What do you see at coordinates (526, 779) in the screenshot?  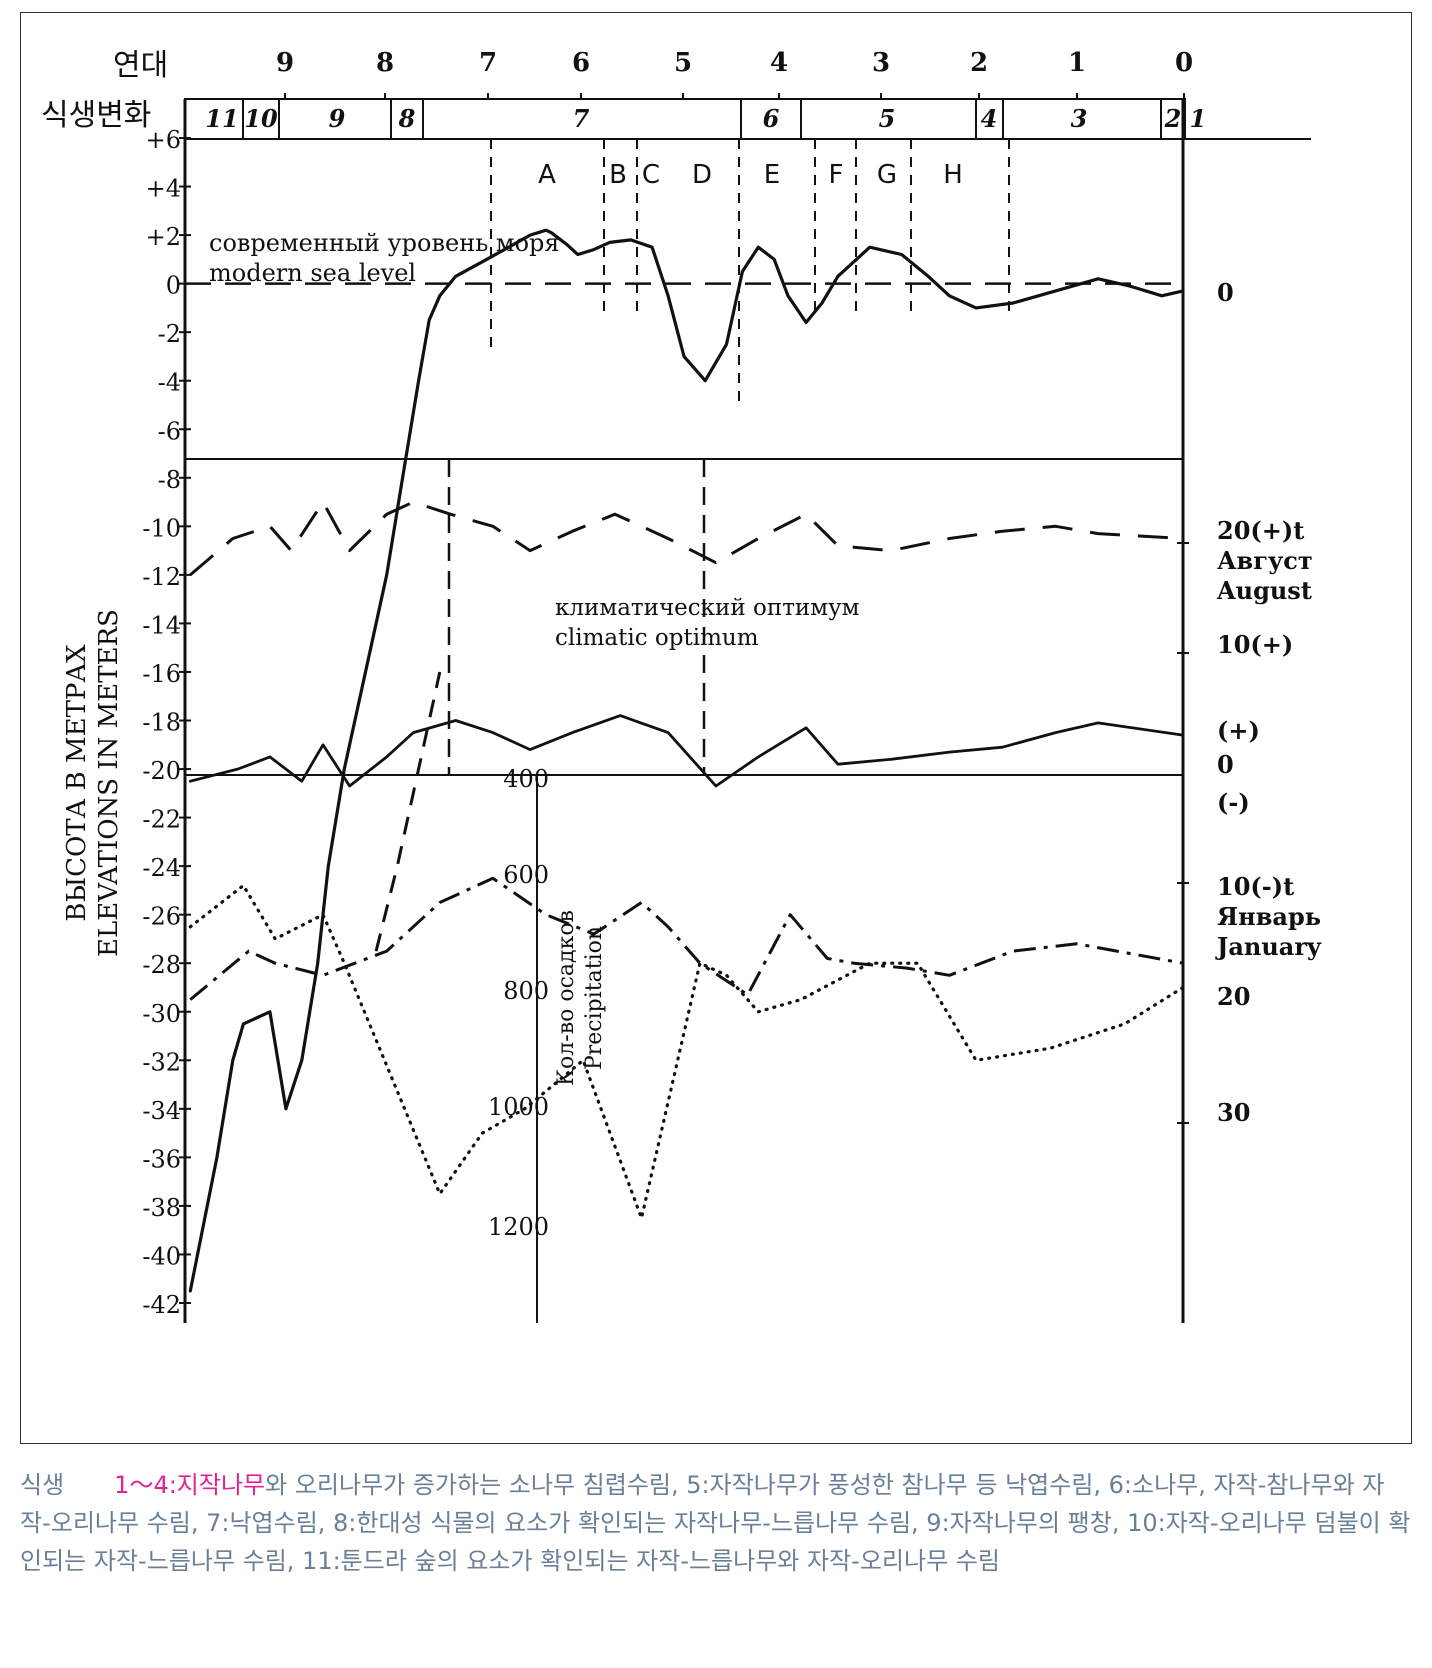 I see `precip-tick-label: 400` at bounding box center [526, 779].